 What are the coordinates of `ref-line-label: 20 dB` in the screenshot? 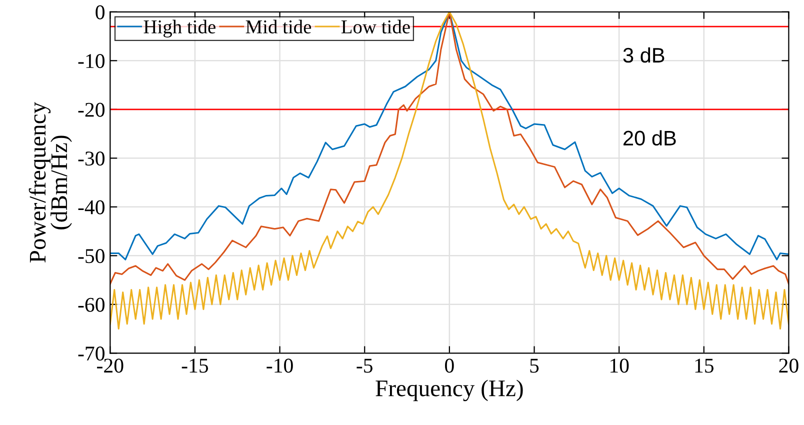 It's located at (650, 138).